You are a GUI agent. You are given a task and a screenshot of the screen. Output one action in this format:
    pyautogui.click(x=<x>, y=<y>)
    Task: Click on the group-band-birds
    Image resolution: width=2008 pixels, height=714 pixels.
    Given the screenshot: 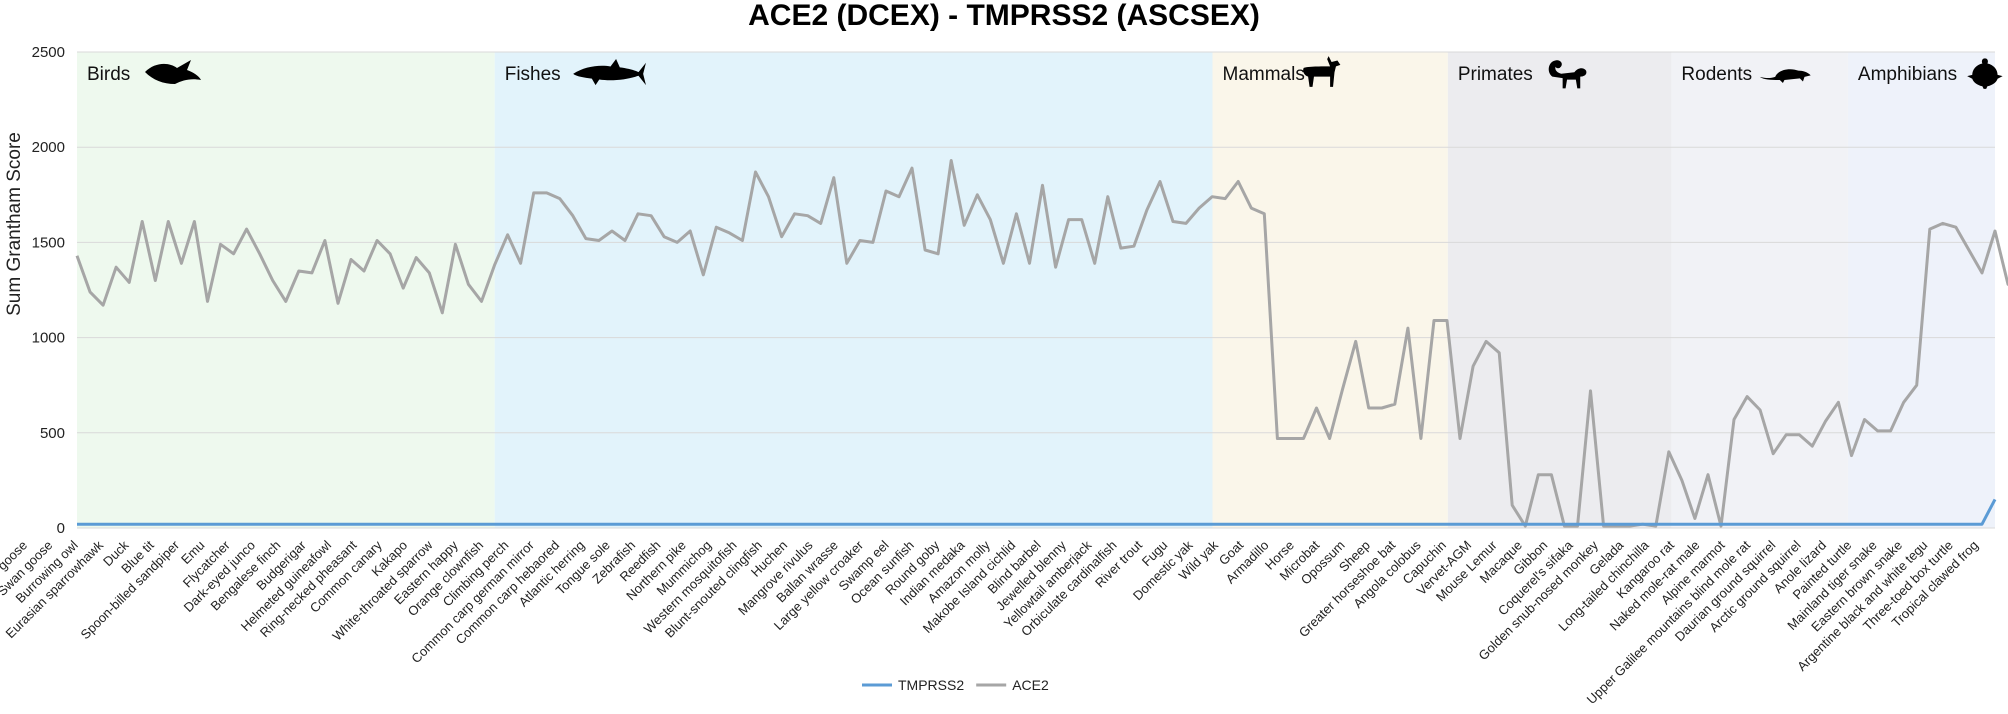 What is the action you would take?
    pyautogui.click(x=286, y=290)
    